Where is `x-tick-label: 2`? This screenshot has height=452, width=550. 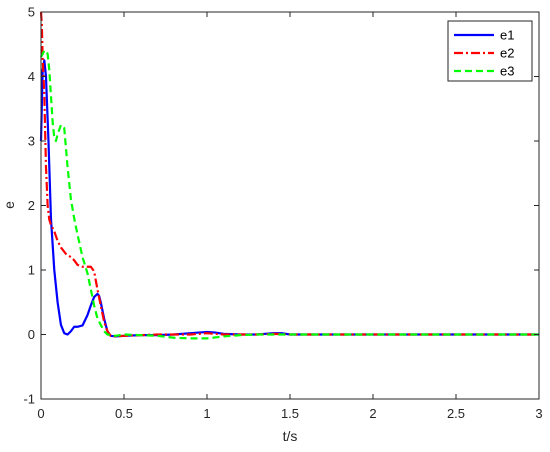
x-tick-label: 2 is located at coordinates (372, 413).